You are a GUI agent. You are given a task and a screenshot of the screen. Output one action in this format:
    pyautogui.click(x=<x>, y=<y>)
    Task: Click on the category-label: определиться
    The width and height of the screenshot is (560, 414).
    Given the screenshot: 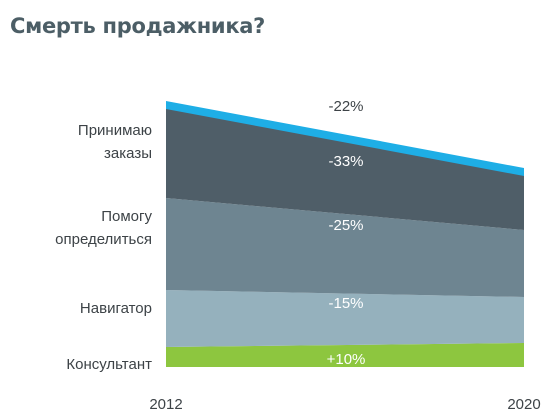 What is the action you would take?
    pyautogui.click(x=103, y=239)
    